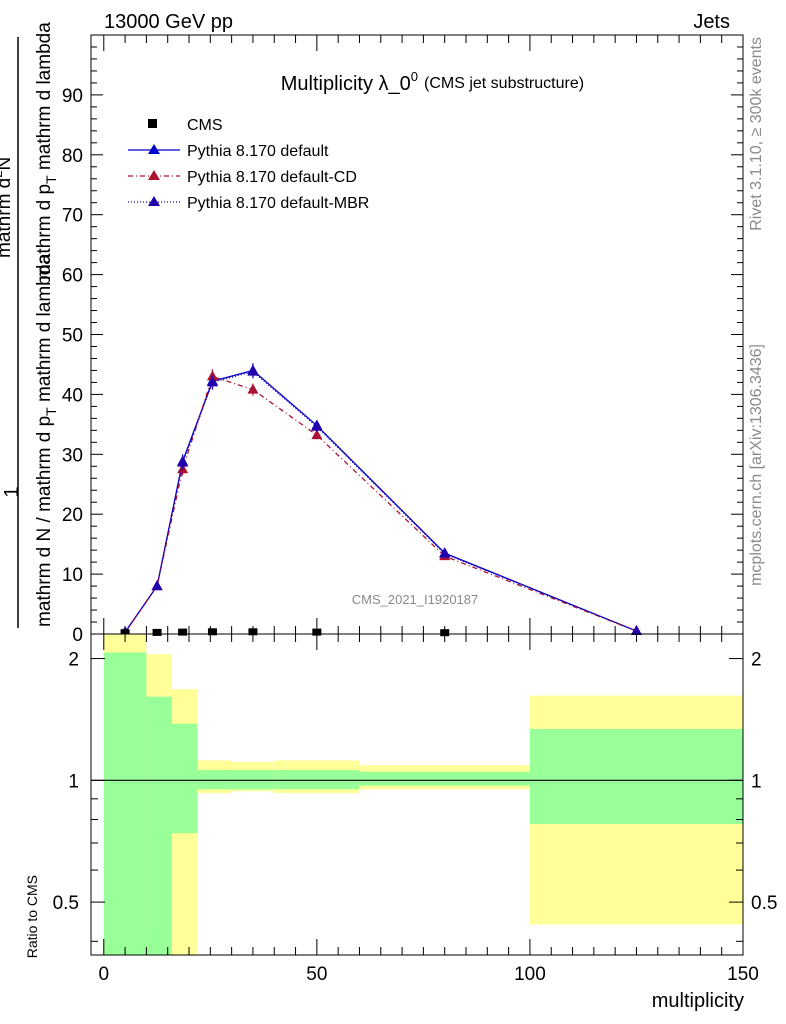 The width and height of the screenshot is (786, 1024). I want to click on legend-marker-cd, so click(154, 175).